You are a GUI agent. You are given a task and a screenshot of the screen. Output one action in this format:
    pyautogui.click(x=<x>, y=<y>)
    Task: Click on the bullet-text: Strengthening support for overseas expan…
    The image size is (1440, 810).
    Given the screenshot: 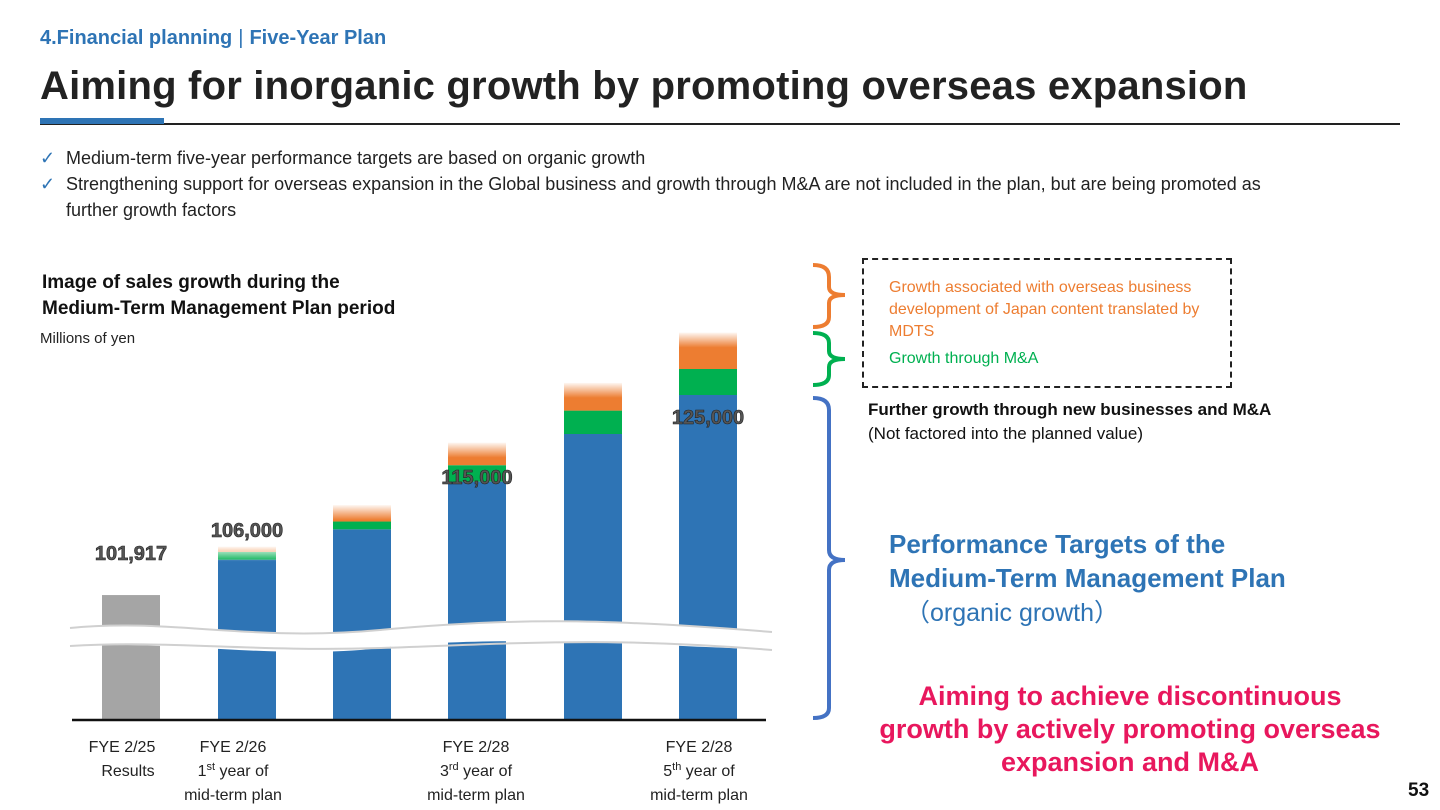 What is the action you would take?
    pyautogui.click(x=663, y=184)
    